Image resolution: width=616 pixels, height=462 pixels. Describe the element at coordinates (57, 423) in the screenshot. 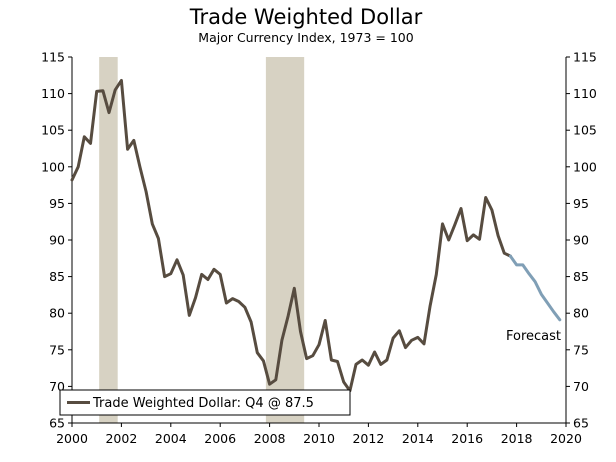

I see `y-tick-label-left: 65` at that location.